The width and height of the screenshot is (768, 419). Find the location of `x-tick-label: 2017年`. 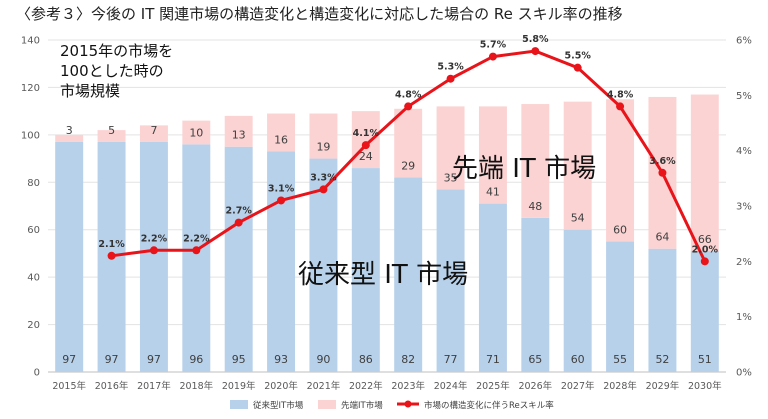

x-tick-label: 2017年 is located at coordinates (154, 386).